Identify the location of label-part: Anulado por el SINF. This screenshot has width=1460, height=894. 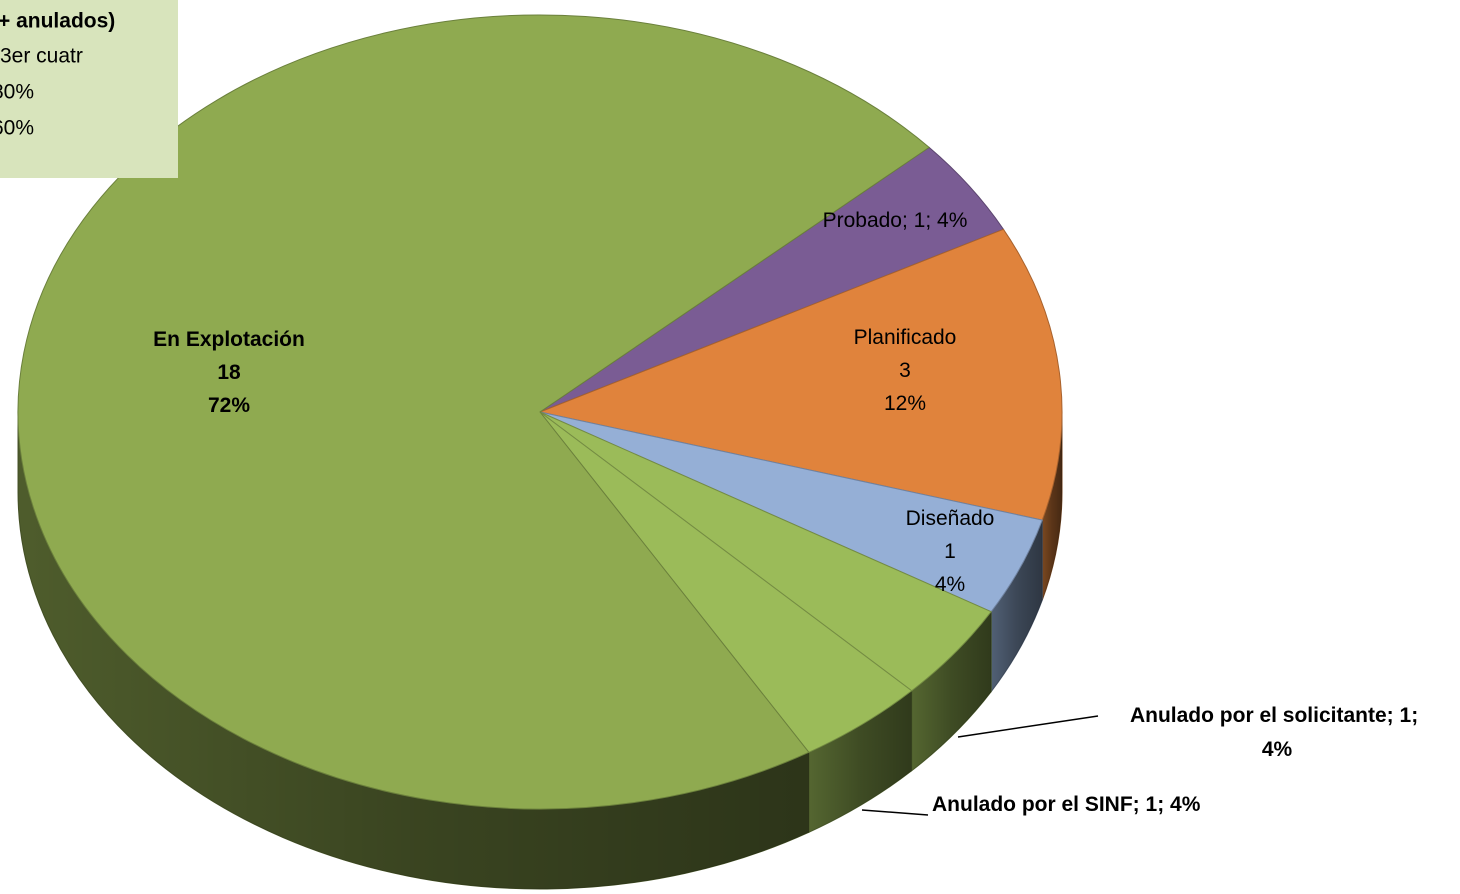
(1032, 804).